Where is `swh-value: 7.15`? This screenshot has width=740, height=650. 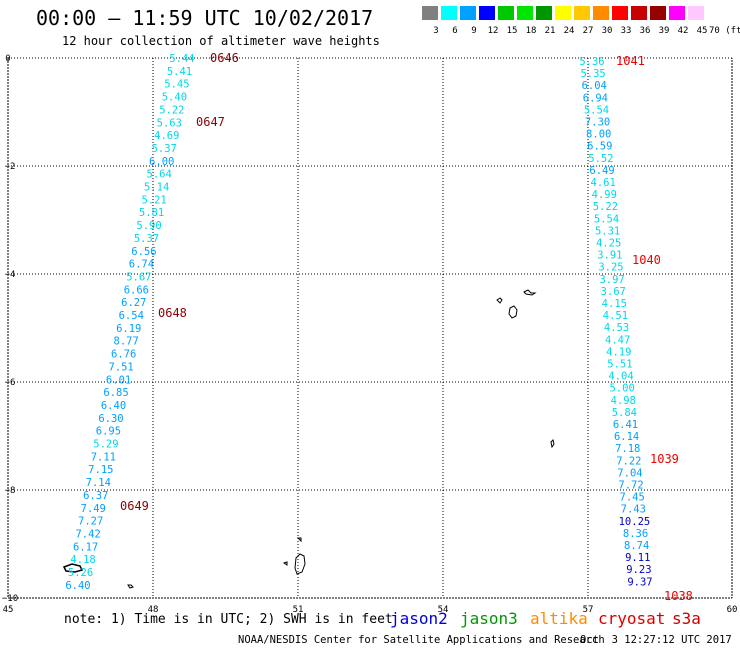 swh-value: 7.15 is located at coordinates (100, 470).